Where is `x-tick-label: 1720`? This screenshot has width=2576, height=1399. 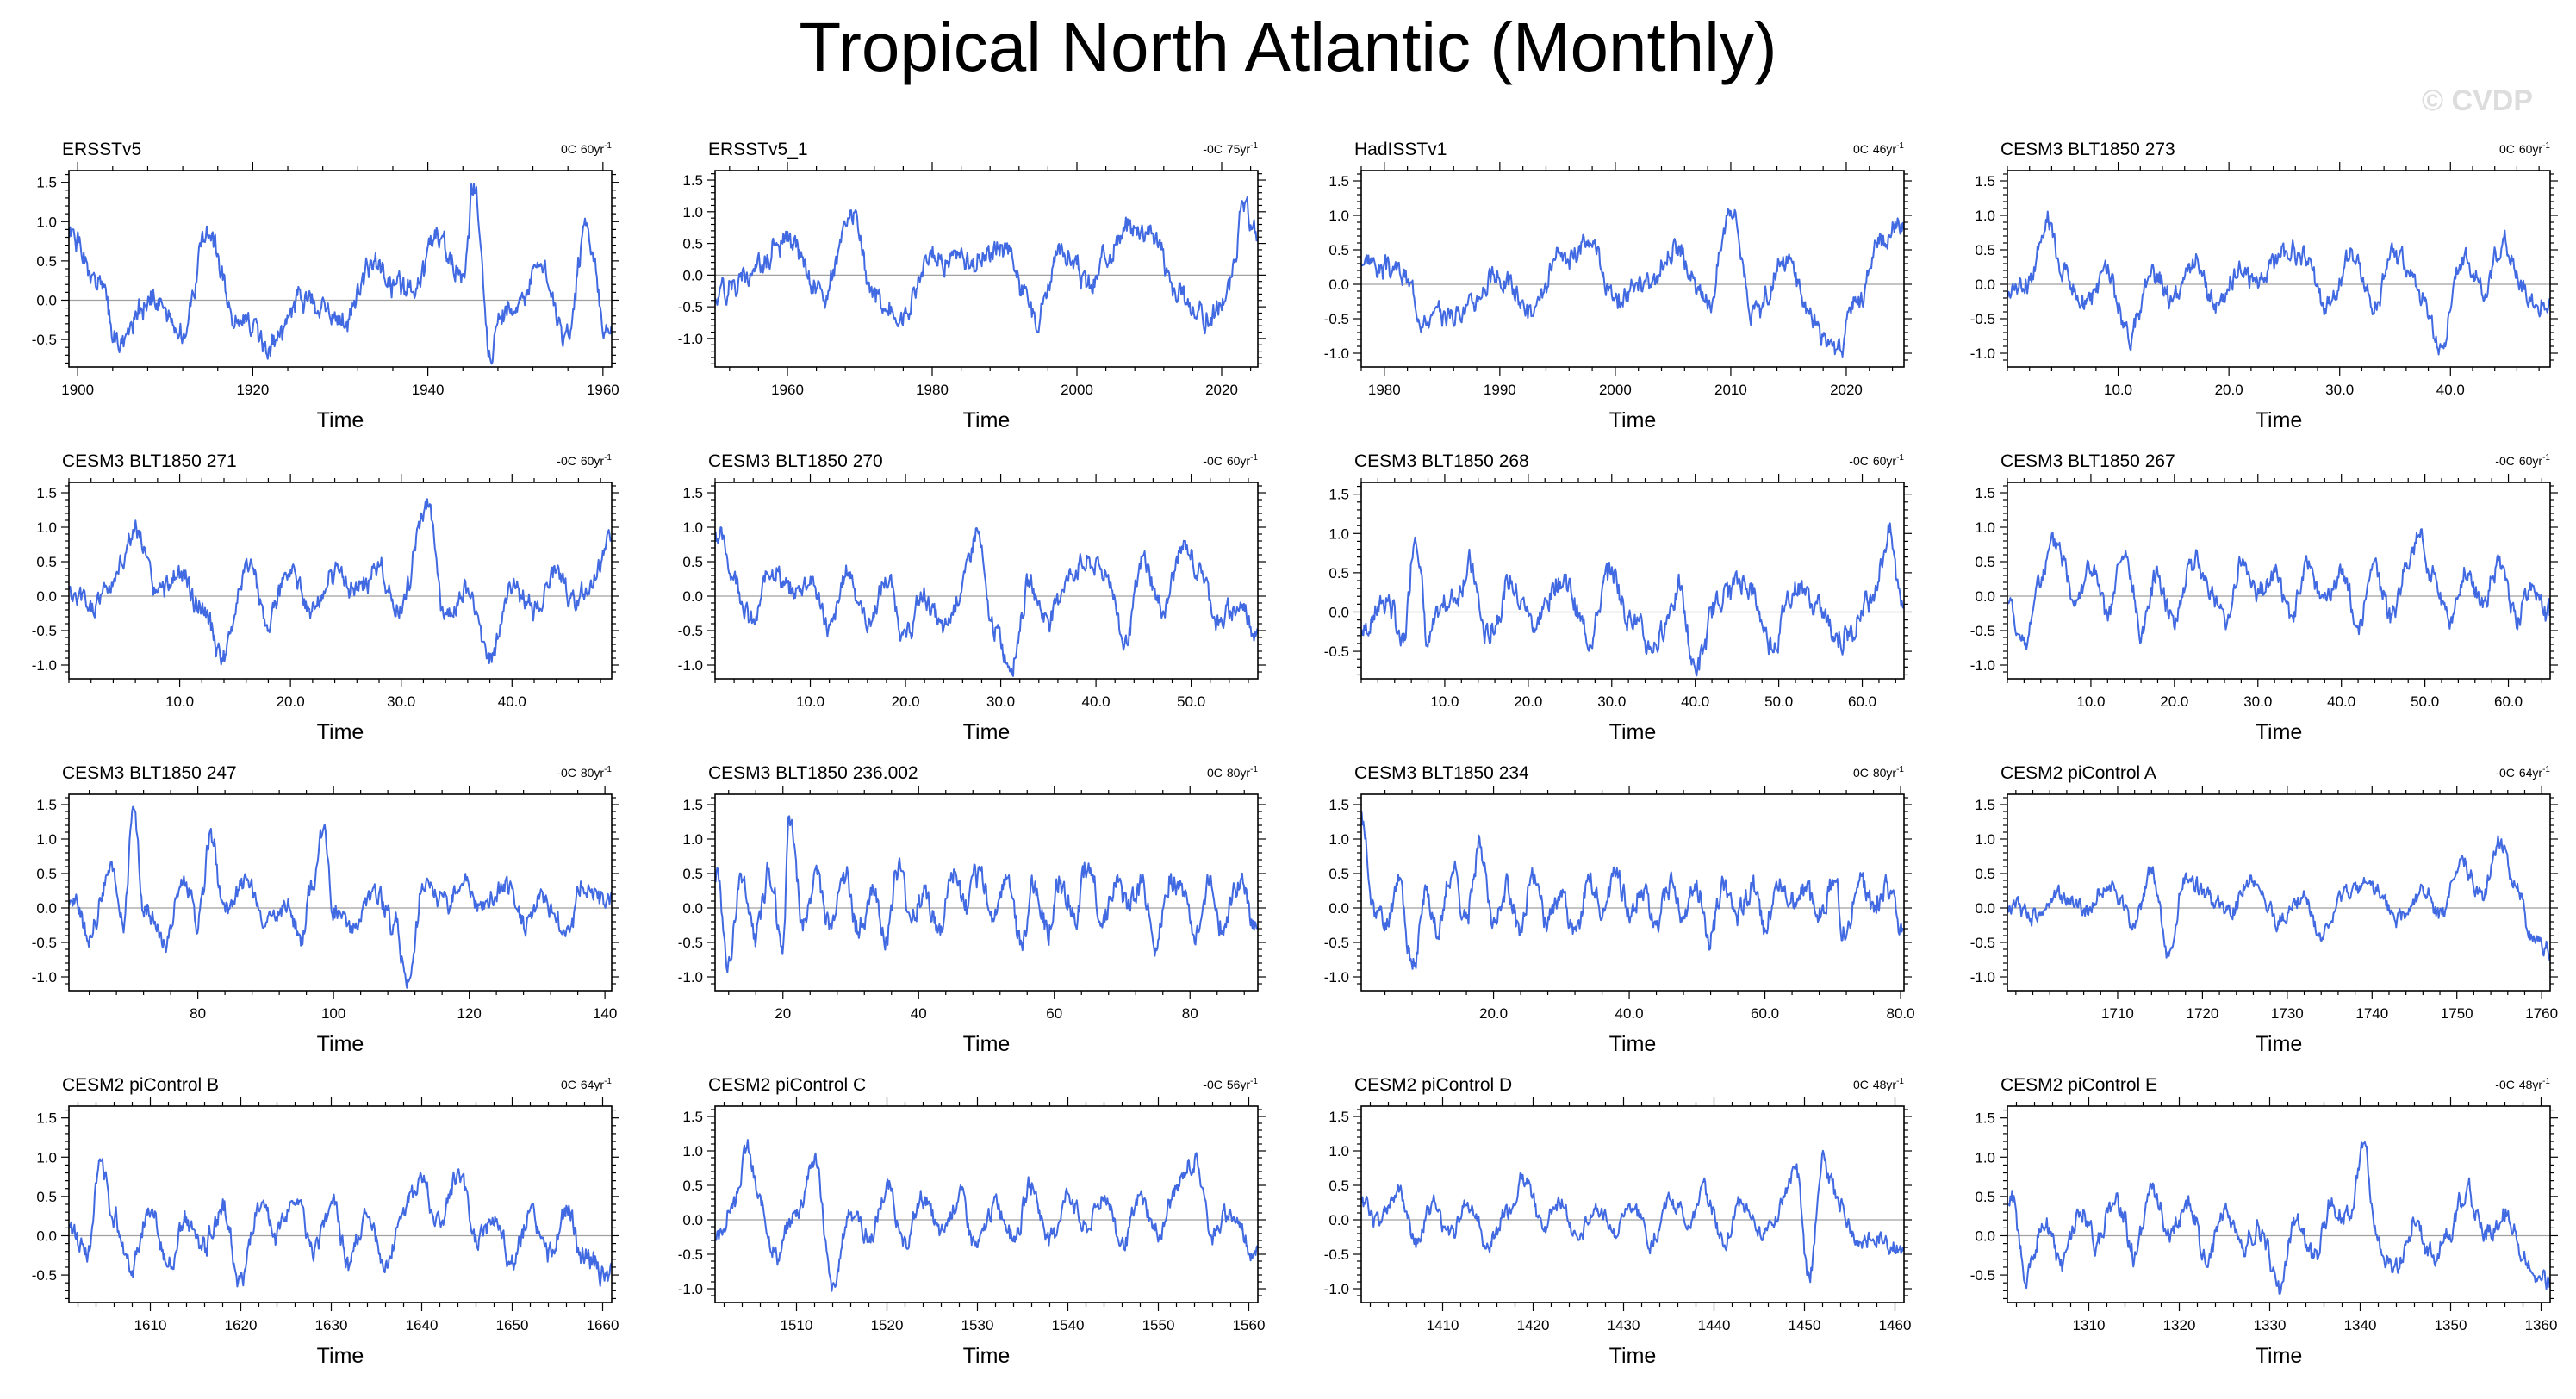 x-tick-label: 1720 is located at coordinates (2202, 1013).